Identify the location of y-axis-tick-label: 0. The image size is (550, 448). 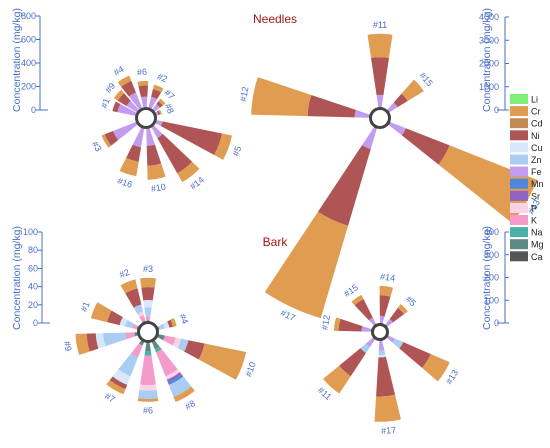
(33, 110).